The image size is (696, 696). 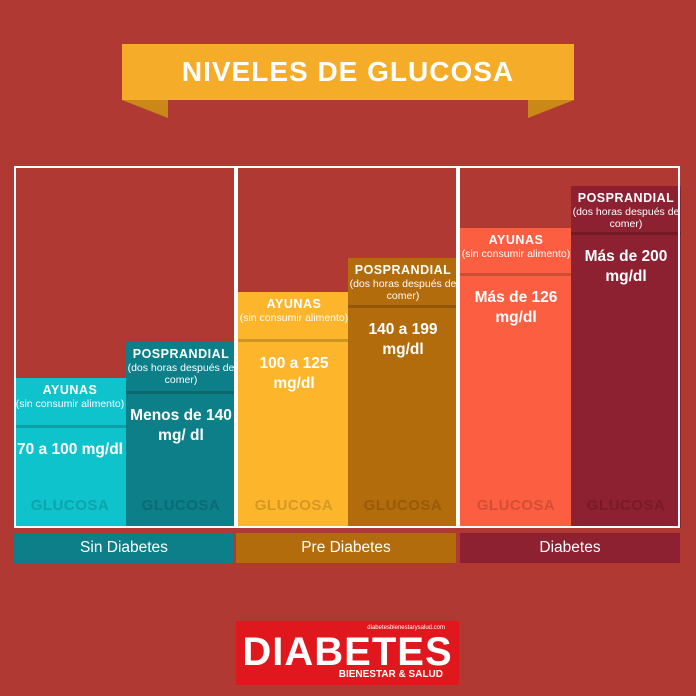 I want to click on bar-value-label: Menos de 140 mg/ dl, so click(x=181, y=425).